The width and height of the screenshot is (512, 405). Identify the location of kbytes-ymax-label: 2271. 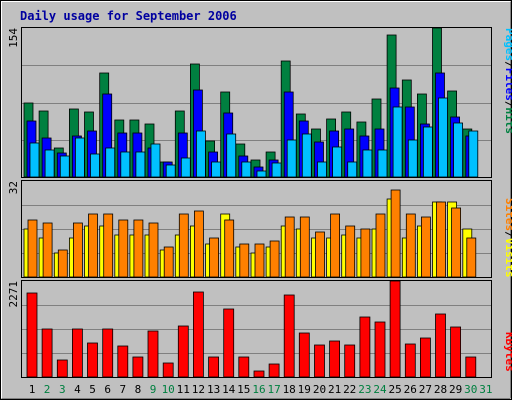
(13, 294).